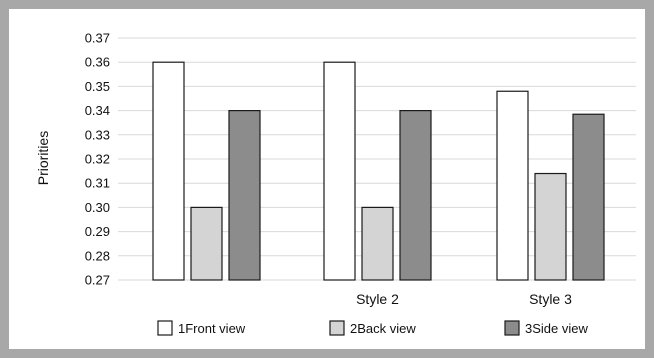 The width and height of the screenshot is (654, 358). Describe the element at coordinates (556, 328) in the screenshot. I see `legend-label-3: 3Side view` at that location.